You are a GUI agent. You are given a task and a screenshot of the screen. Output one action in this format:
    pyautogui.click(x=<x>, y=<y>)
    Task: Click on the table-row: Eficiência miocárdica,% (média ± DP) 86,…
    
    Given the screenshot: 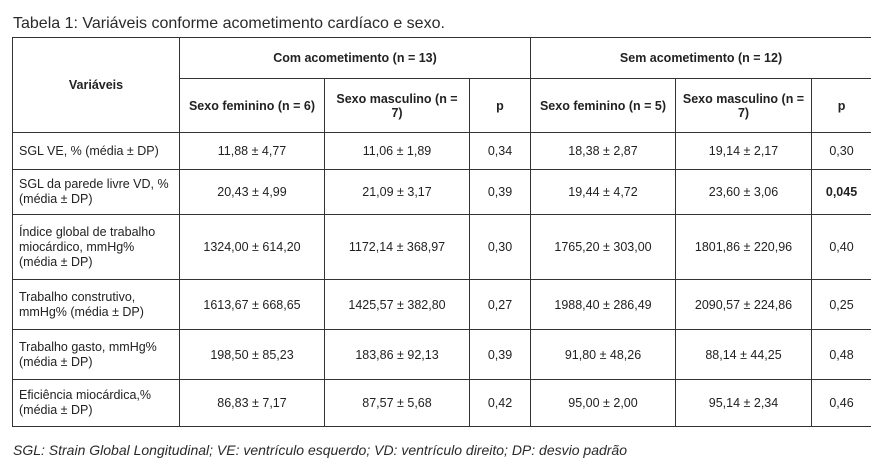 What is the action you would take?
    pyautogui.click(x=441, y=403)
    